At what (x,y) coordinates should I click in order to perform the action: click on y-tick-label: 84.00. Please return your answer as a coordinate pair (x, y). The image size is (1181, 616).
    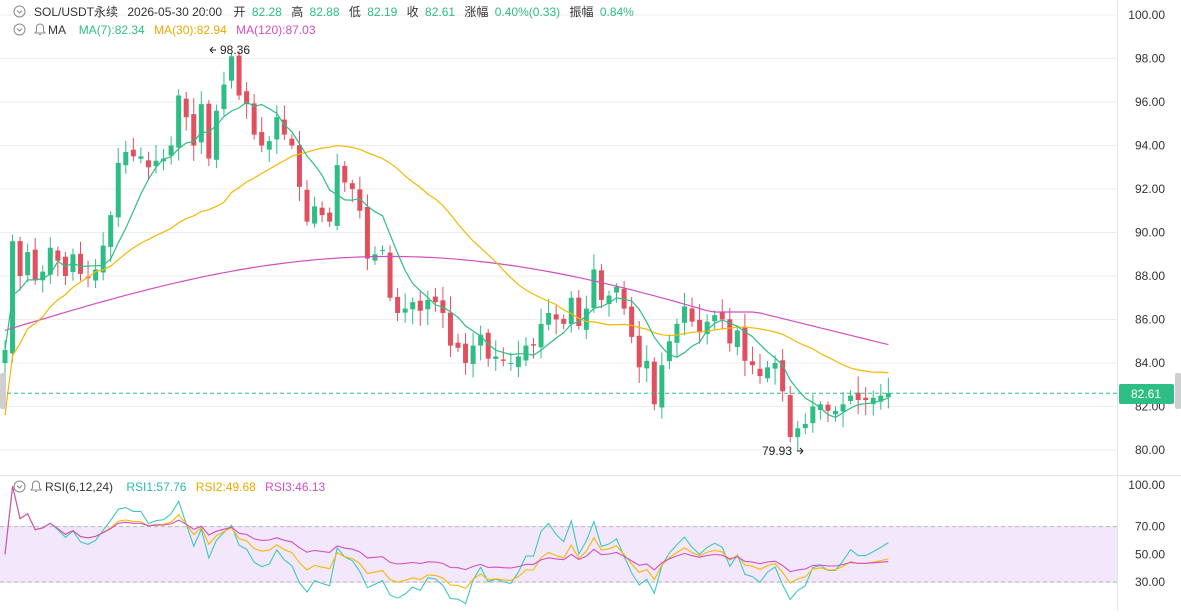
    Looking at the image, I should click on (1150, 363).